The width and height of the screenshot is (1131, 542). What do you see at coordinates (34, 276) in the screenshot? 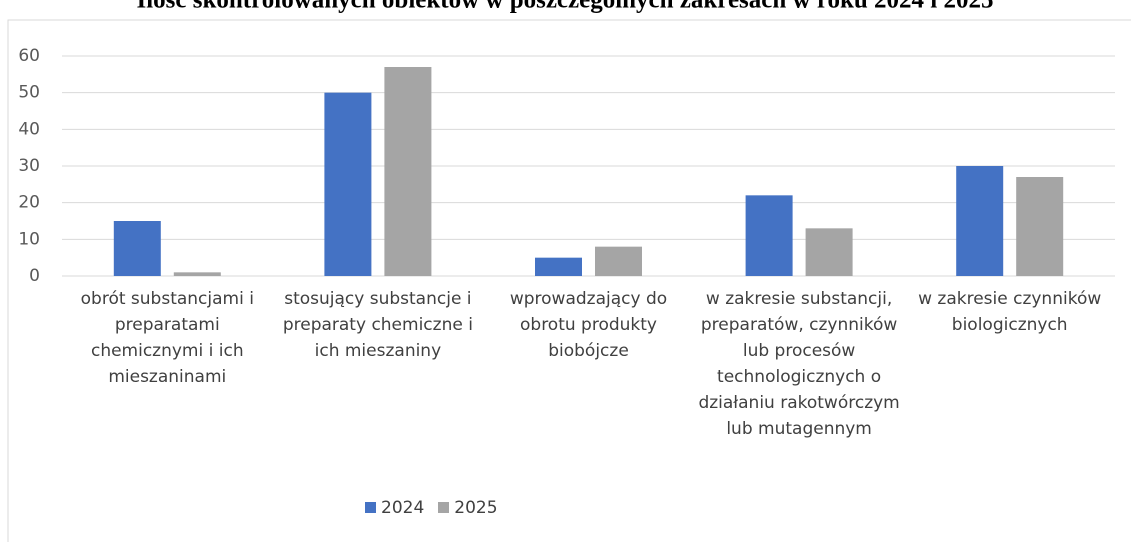
I see `y-tick-label: 0` at bounding box center [34, 276].